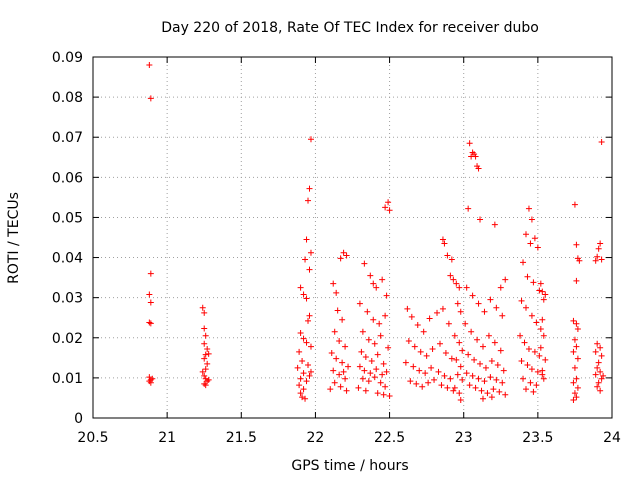 This screenshot has width=640, height=480. I want to click on y-tick-label: 0.01, so click(67, 379).